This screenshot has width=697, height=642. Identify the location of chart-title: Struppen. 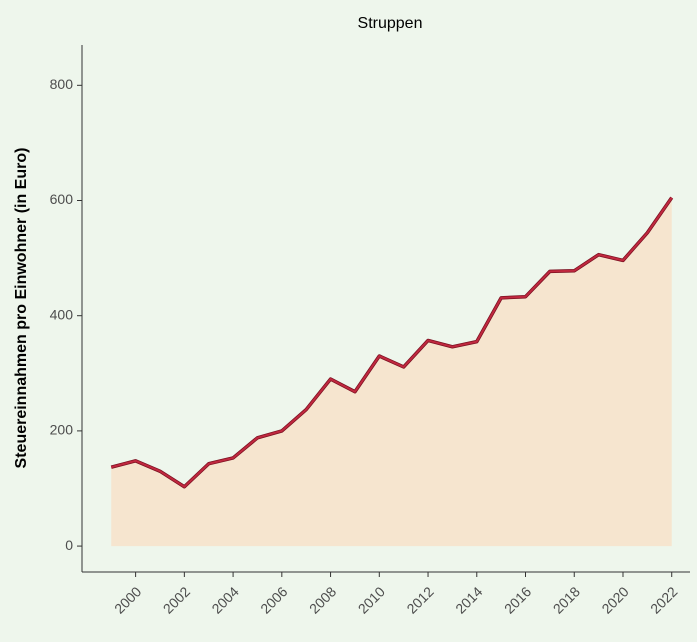
(390, 23).